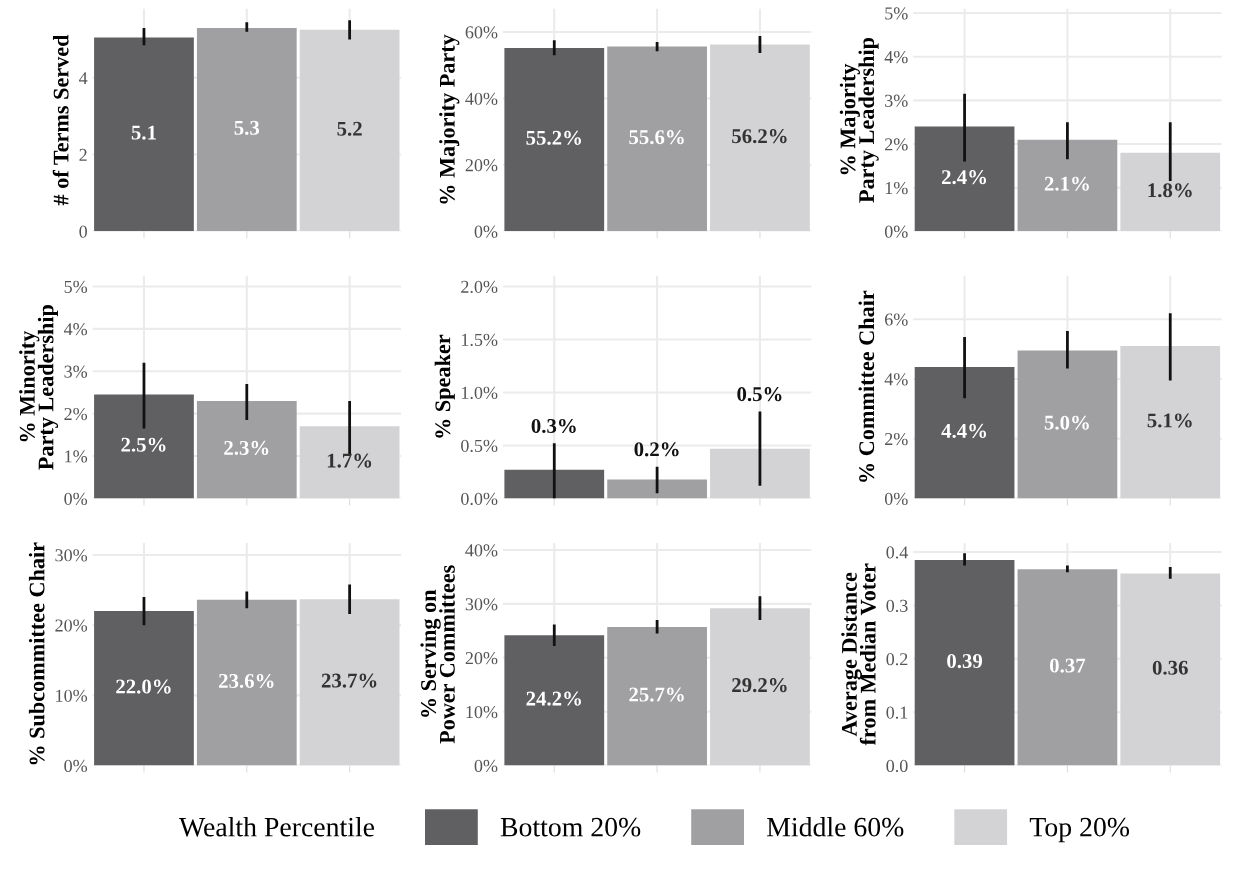  Describe the element at coordinates (277, 826) in the screenshot. I see `legend-title: Wealth Percentile` at that location.